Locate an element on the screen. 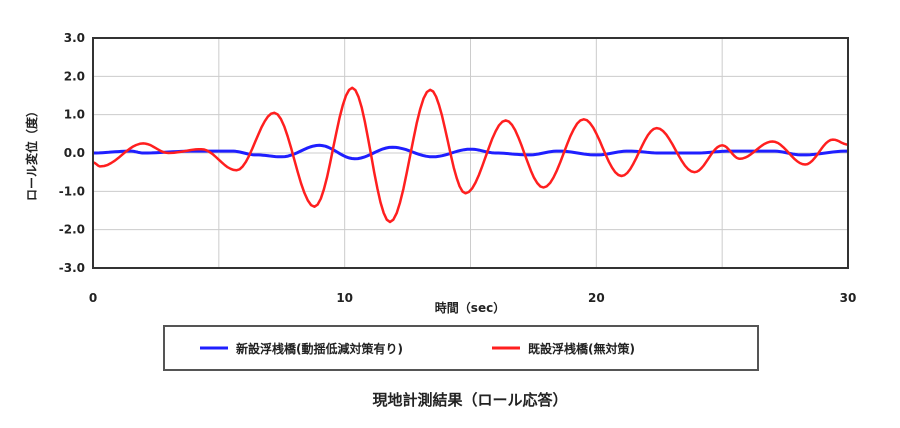 Image resolution: width=900 pixels, height=428 pixels. legend-label-new: 新設浮桟橋(動揺低減対策有り) is located at coordinates (319, 348).